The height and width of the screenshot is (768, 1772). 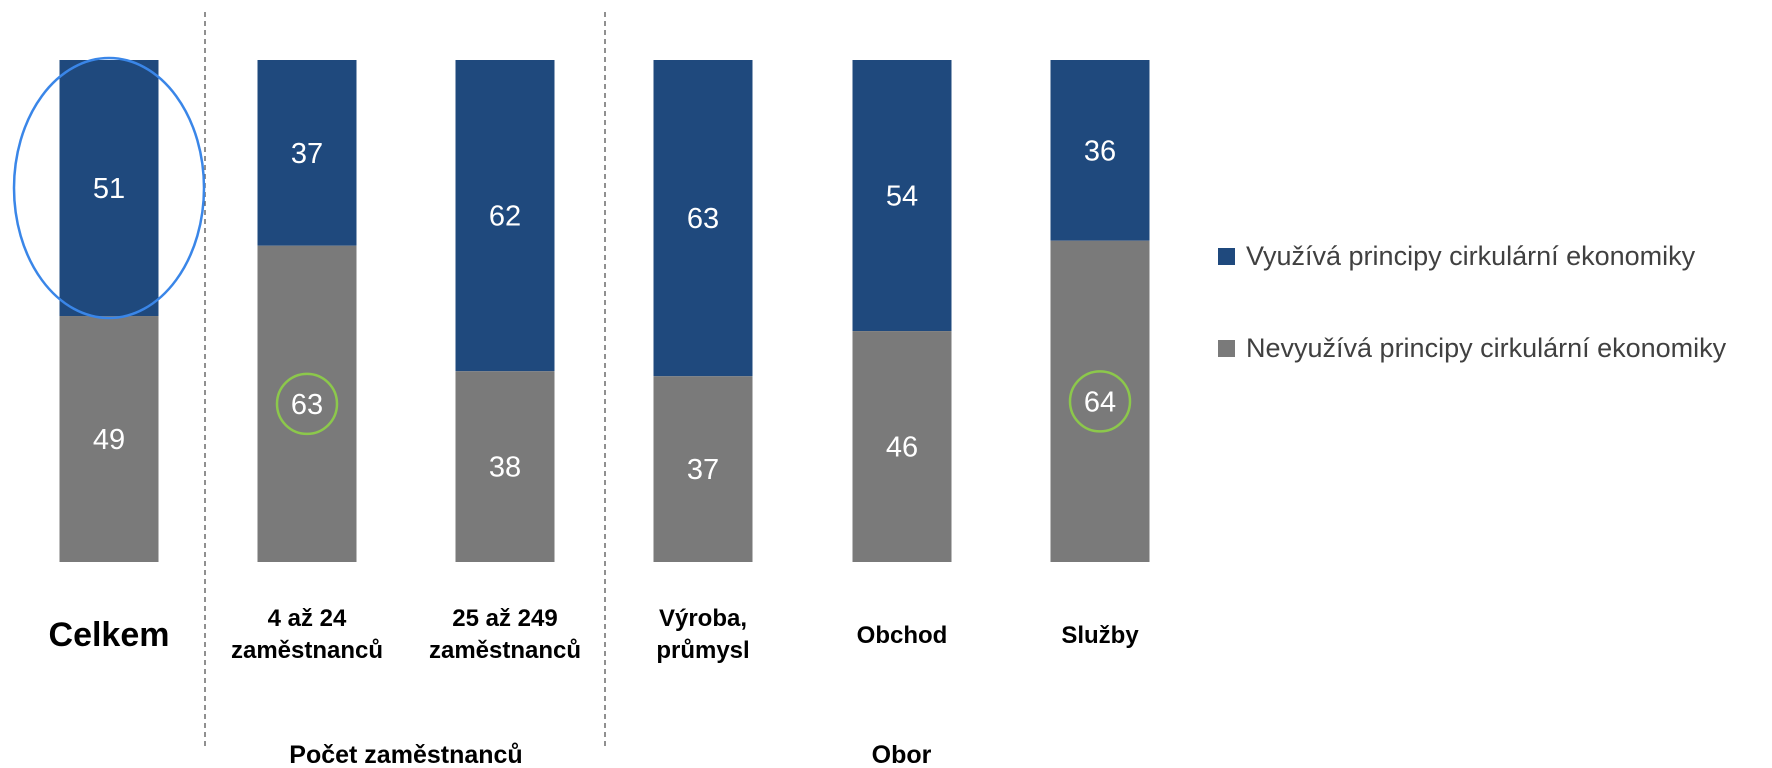 I want to click on data-label-4-1: 46, so click(x=902, y=448).